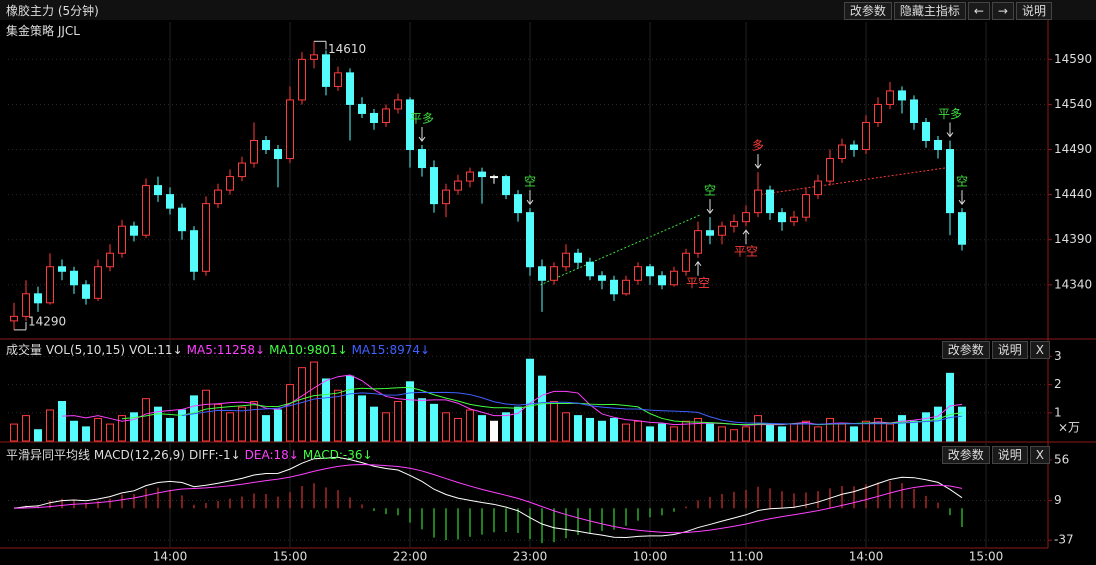 The width and height of the screenshot is (1096, 565). I want to click on button: →, so click(1002, 11).